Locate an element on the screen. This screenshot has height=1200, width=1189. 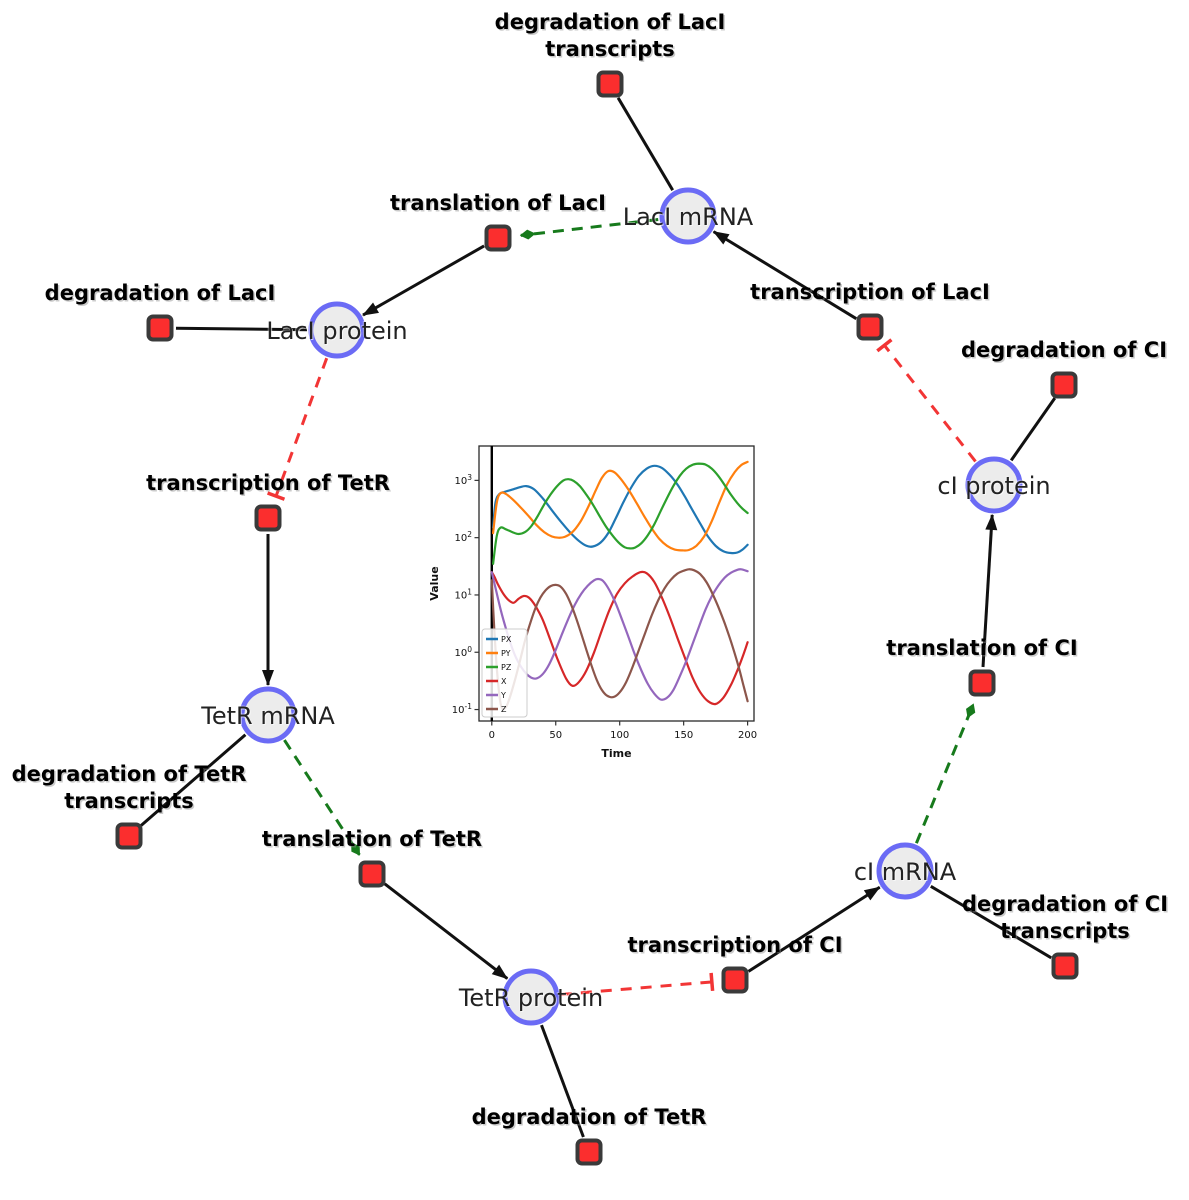
x-tick-label: 50 is located at coordinates (555, 735).